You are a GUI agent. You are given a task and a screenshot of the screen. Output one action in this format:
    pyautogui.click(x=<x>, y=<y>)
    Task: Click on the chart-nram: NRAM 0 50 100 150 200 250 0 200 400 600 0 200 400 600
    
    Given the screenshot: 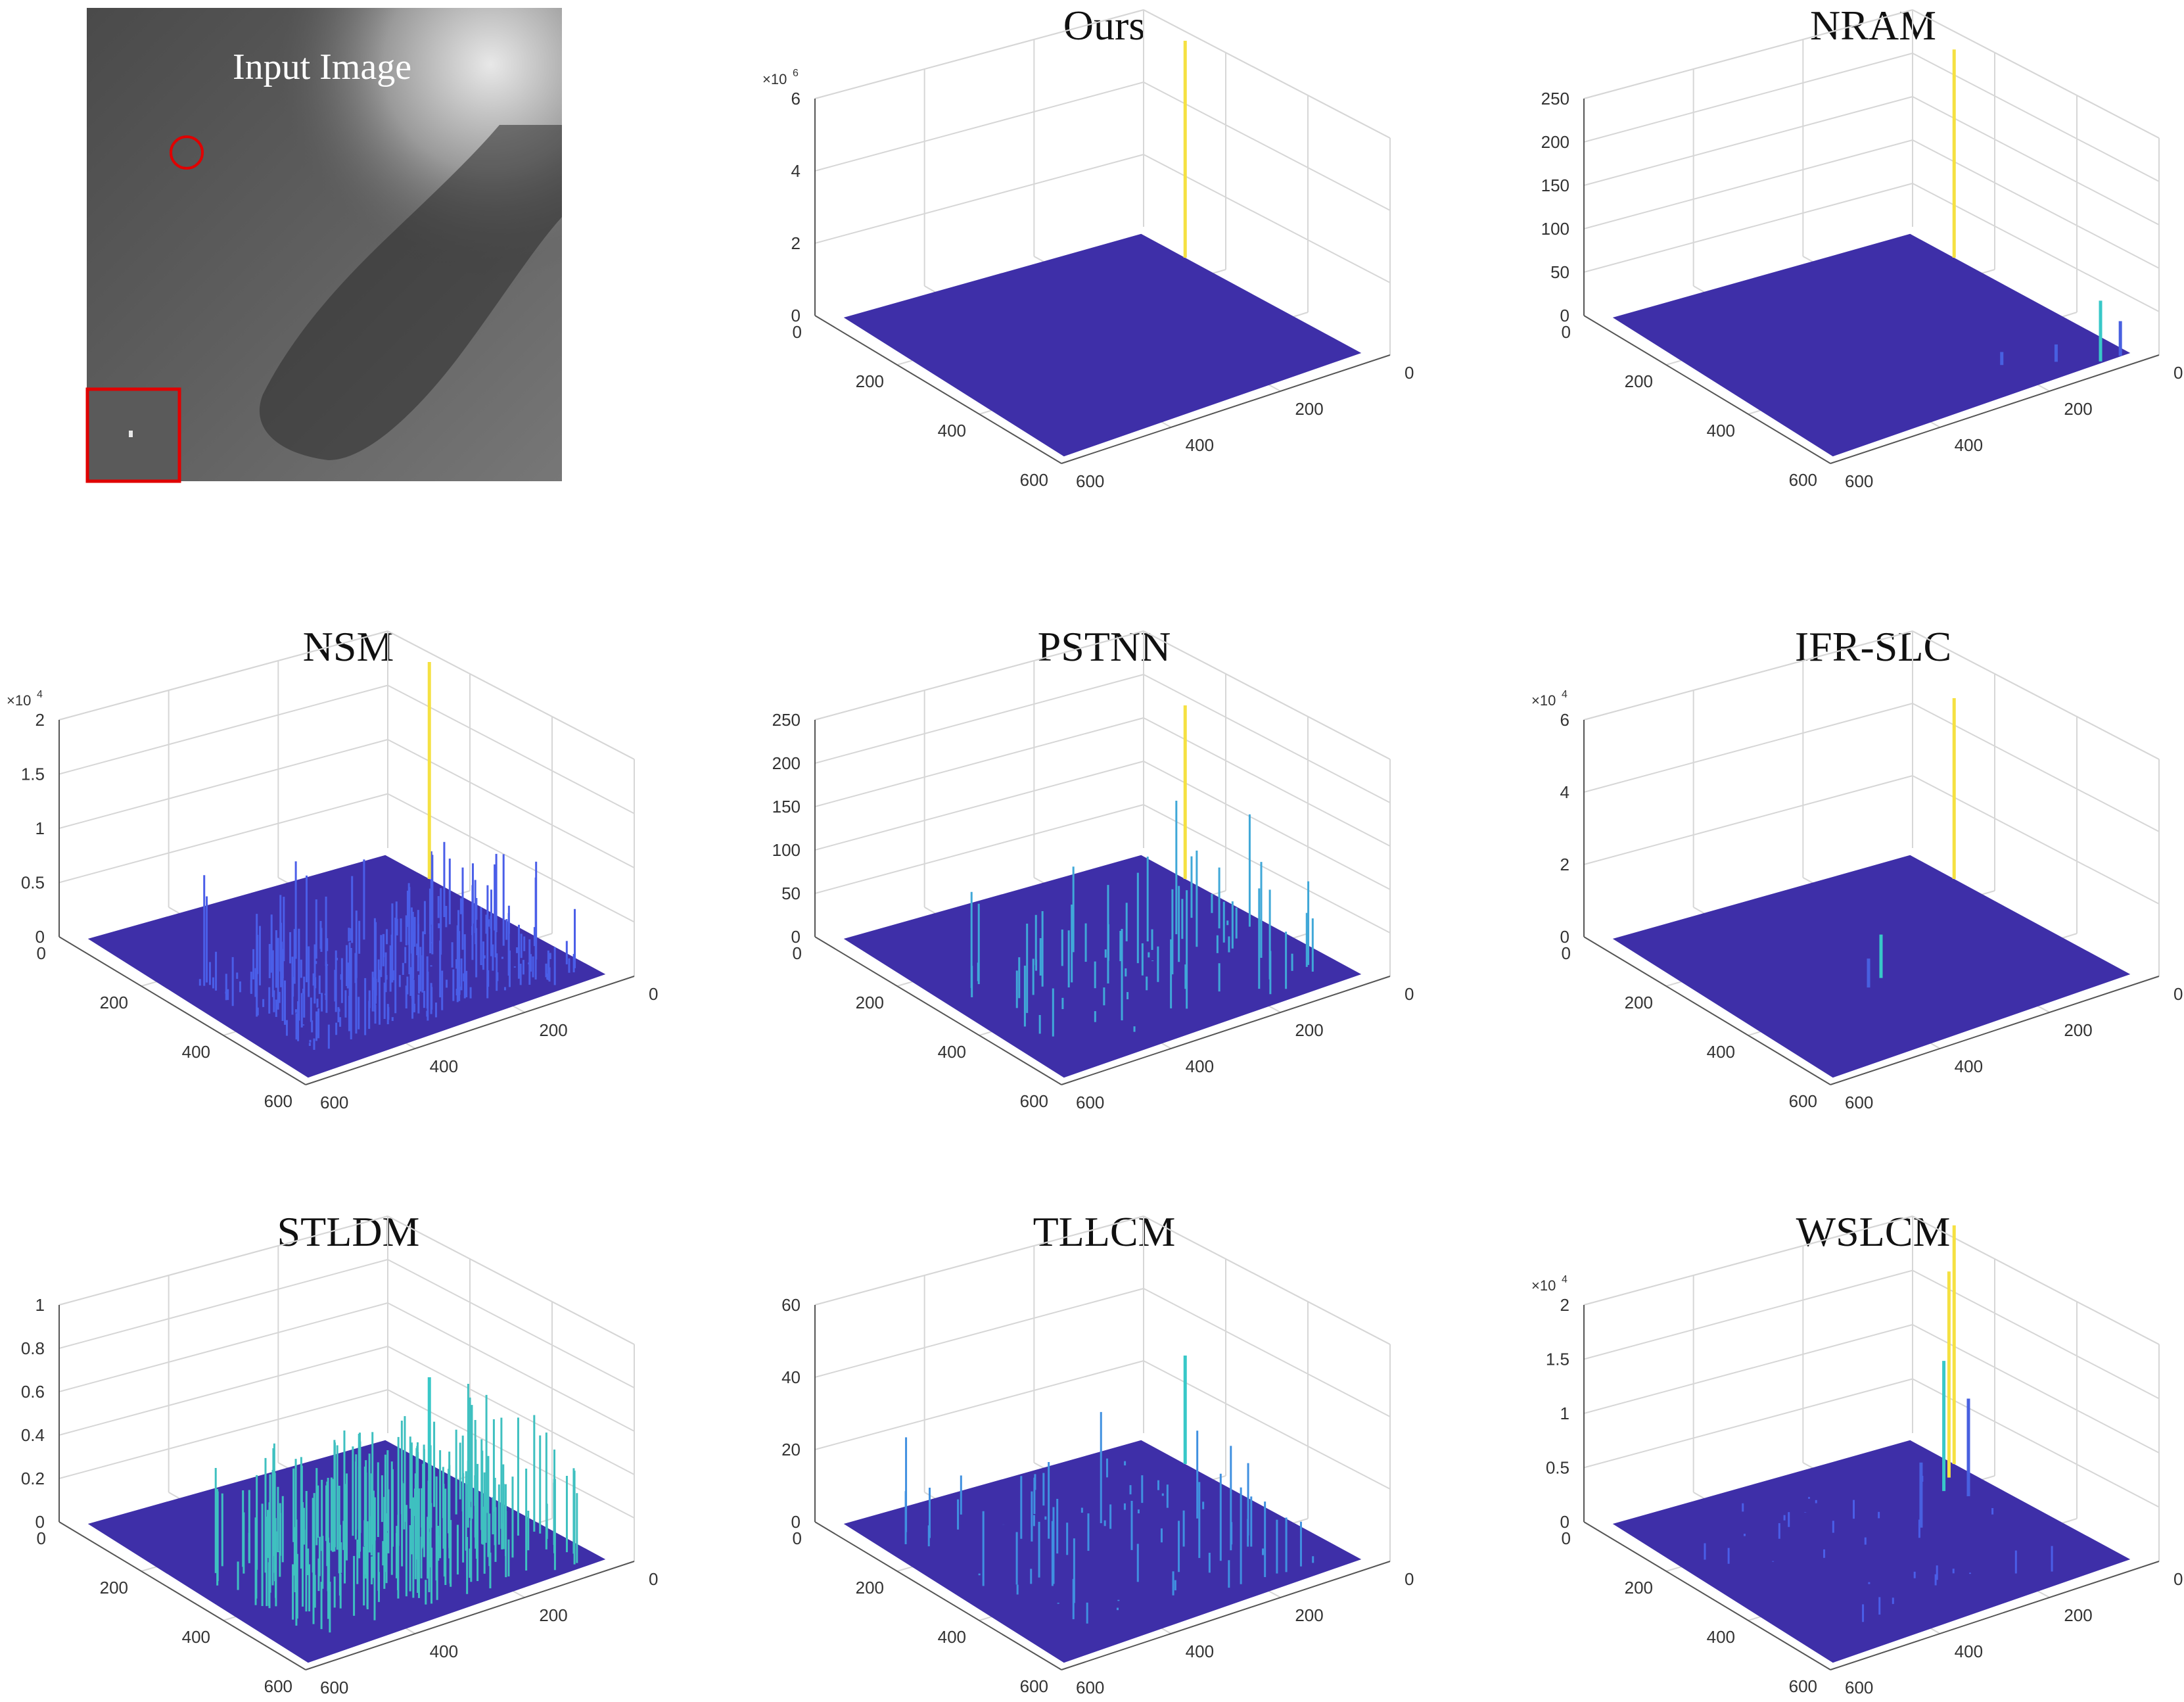 What is the action you would take?
    pyautogui.click(x=1862, y=246)
    